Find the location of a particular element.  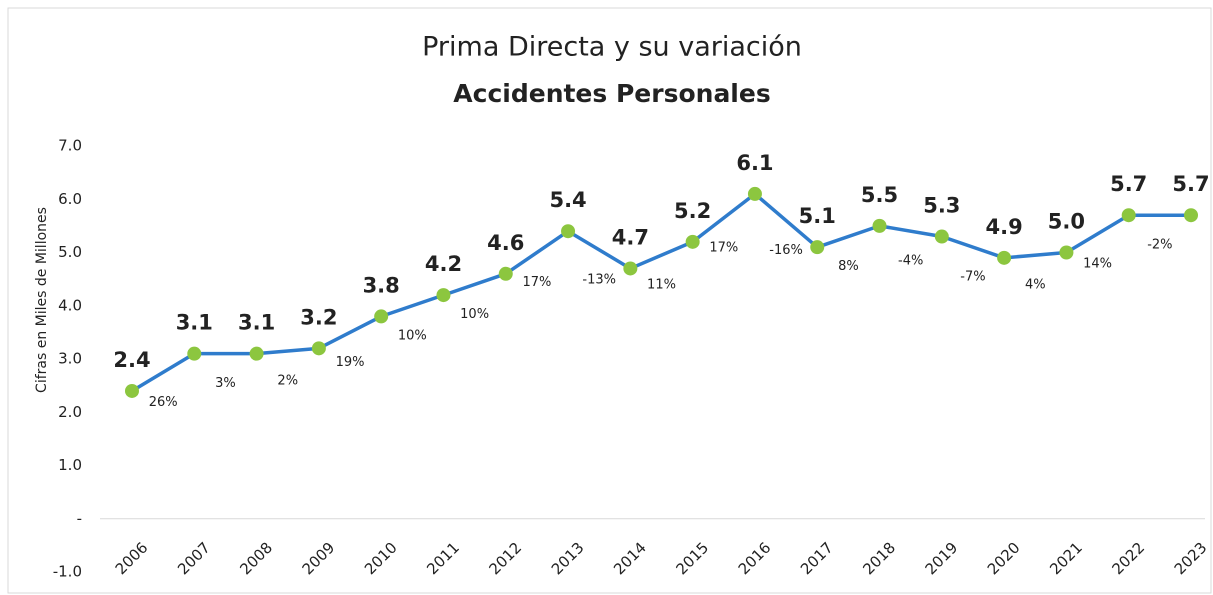

variation-label: -4% is located at coordinates (910, 261).